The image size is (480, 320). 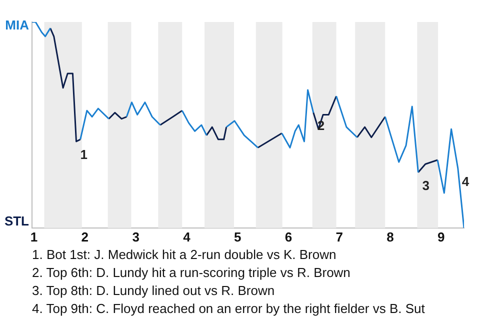 I want to click on text: 2. Top 6th: D. Lundy hit a run-scoring triple vs R. Brown, so click(x=192, y=273).